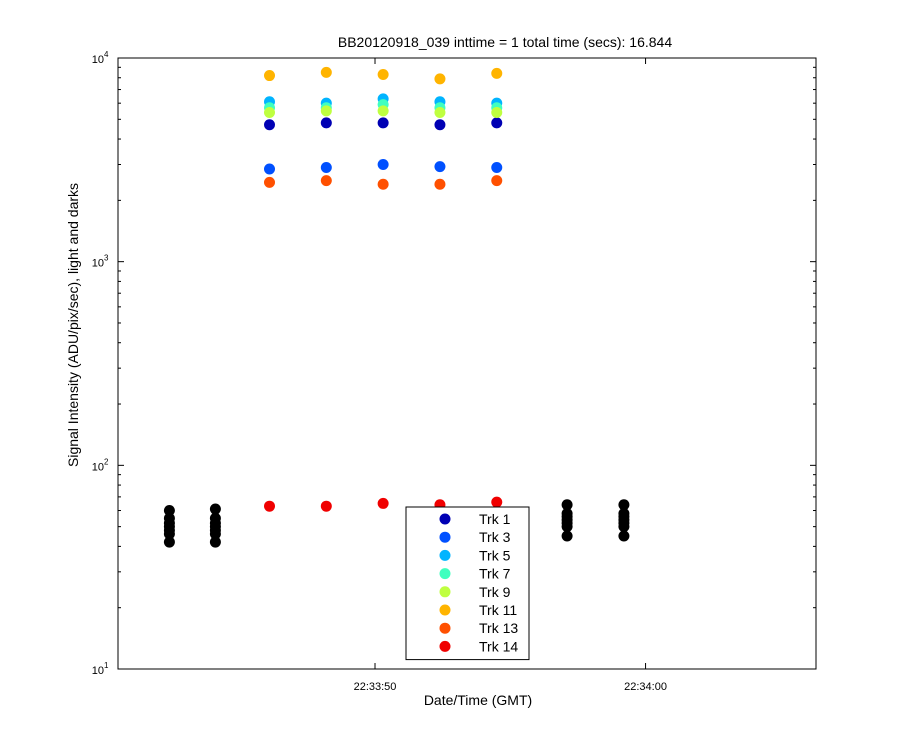 This screenshot has width=900, height=750. I want to click on y-tick-exponent: 3, so click(106, 258).